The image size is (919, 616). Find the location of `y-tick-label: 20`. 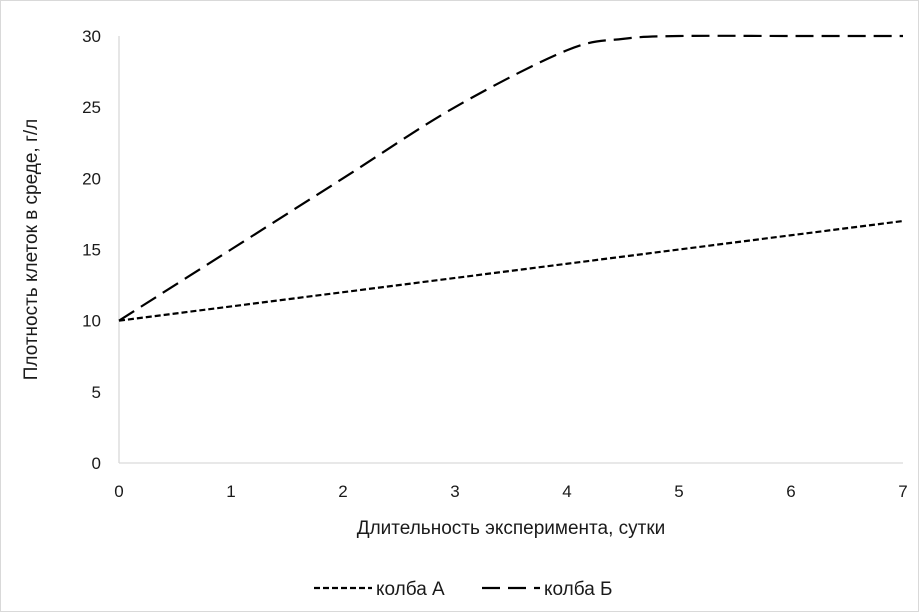

y-tick-label: 20 is located at coordinates (91, 178).